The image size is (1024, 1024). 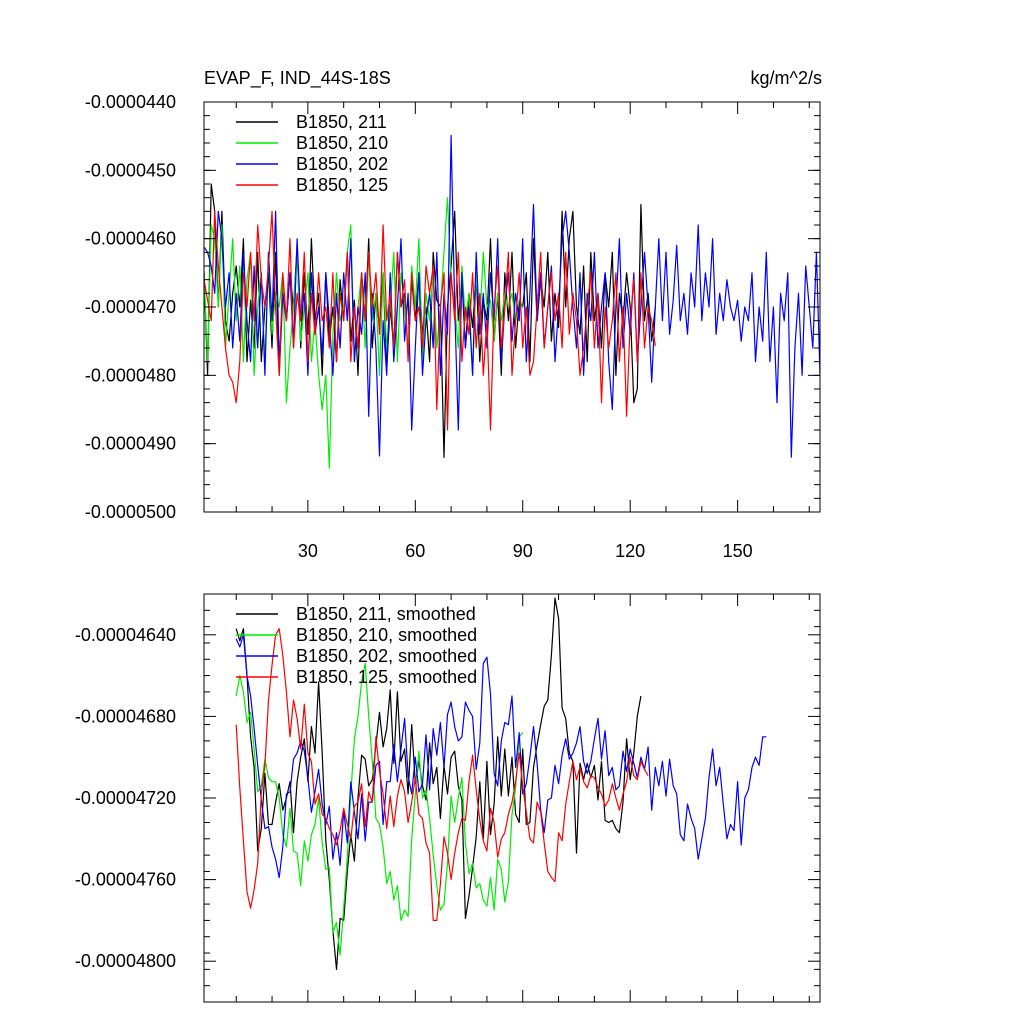 I want to click on legend-label: B1850, 125, smoothed, so click(x=386, y=677).